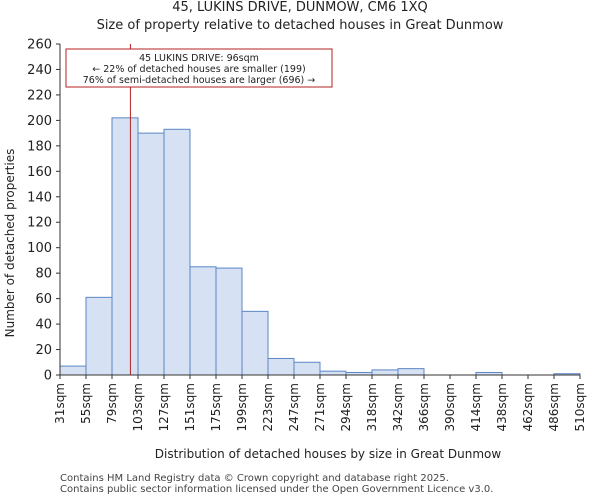  I want to click on bar-271sqm, so click(333, 373).